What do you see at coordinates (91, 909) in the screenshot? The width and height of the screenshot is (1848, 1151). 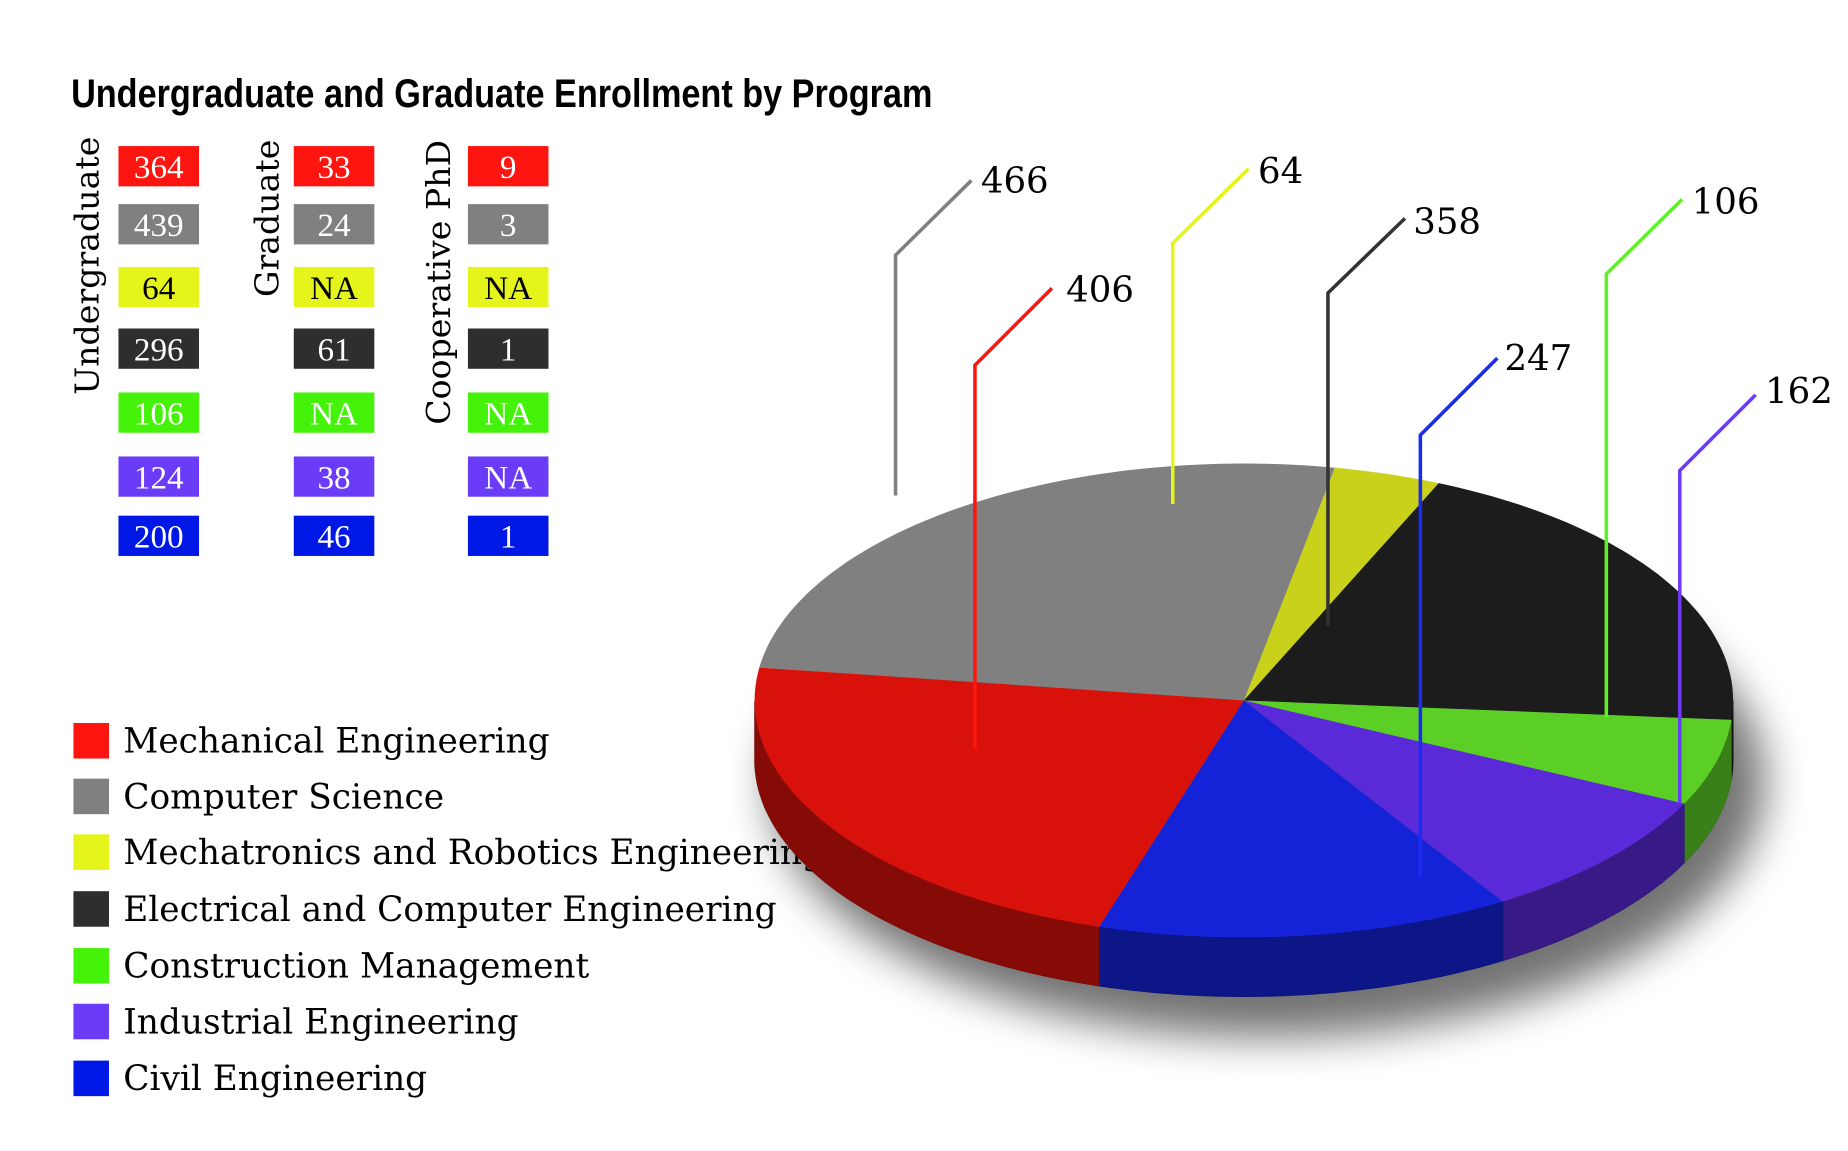 I see `legend-swatch-electrical-and-computer-engineering` at bounding box center [91, 909].